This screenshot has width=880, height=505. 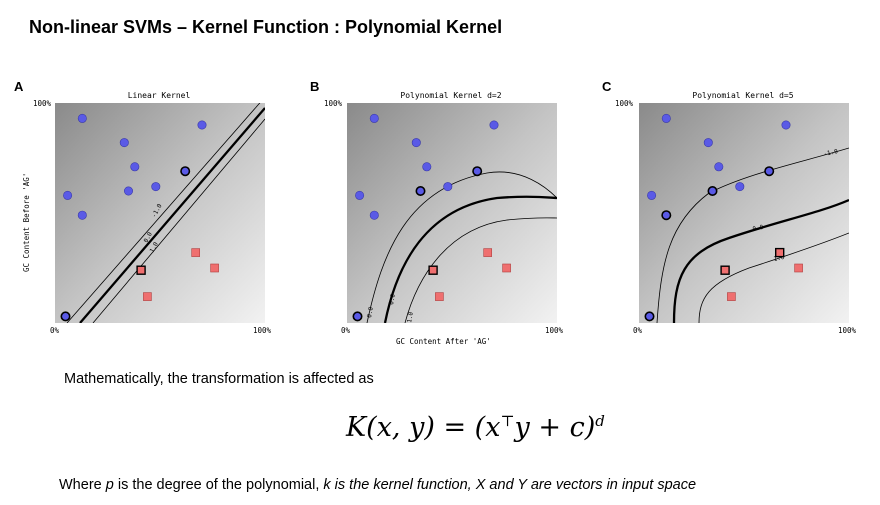 I want to click on panel-c-decision-line, so click(x=760, y=260).